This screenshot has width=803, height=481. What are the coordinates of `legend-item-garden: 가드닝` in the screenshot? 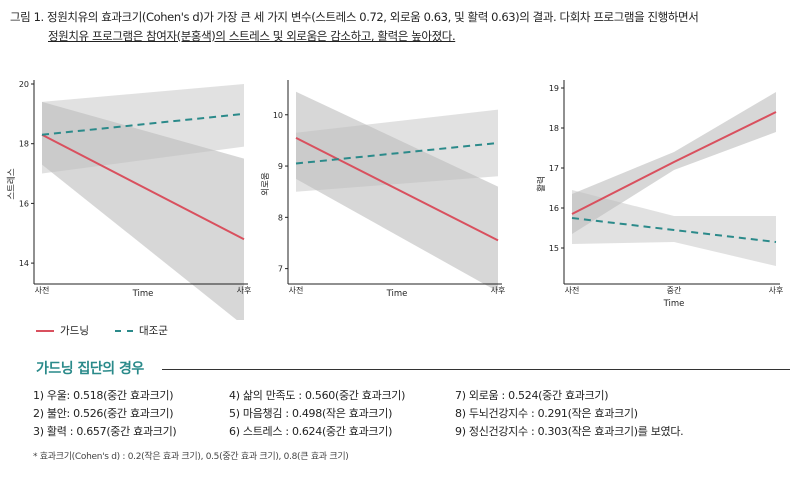 It's located at (62, 330).